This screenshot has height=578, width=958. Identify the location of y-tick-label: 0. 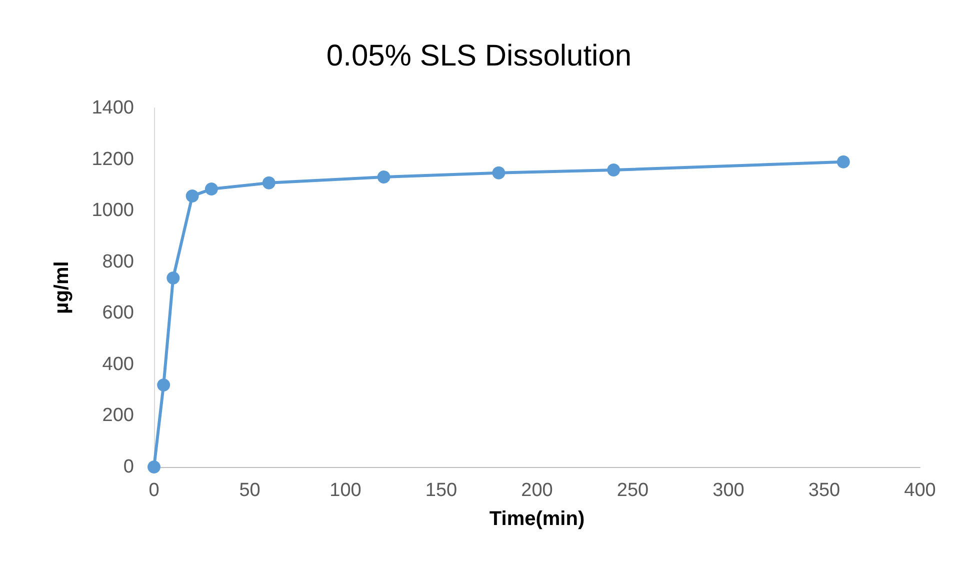
(128, 467).